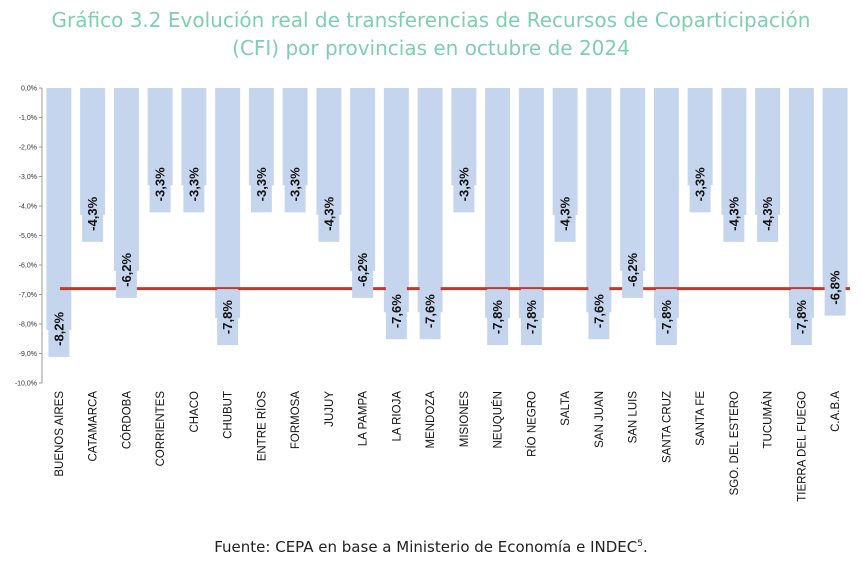 This screenshot has height=569, width=862. What do you see at coordinates (28, 295) in the screenshot?
I see `y-tick-label: -7,0%` at bounding box center [28, 295].